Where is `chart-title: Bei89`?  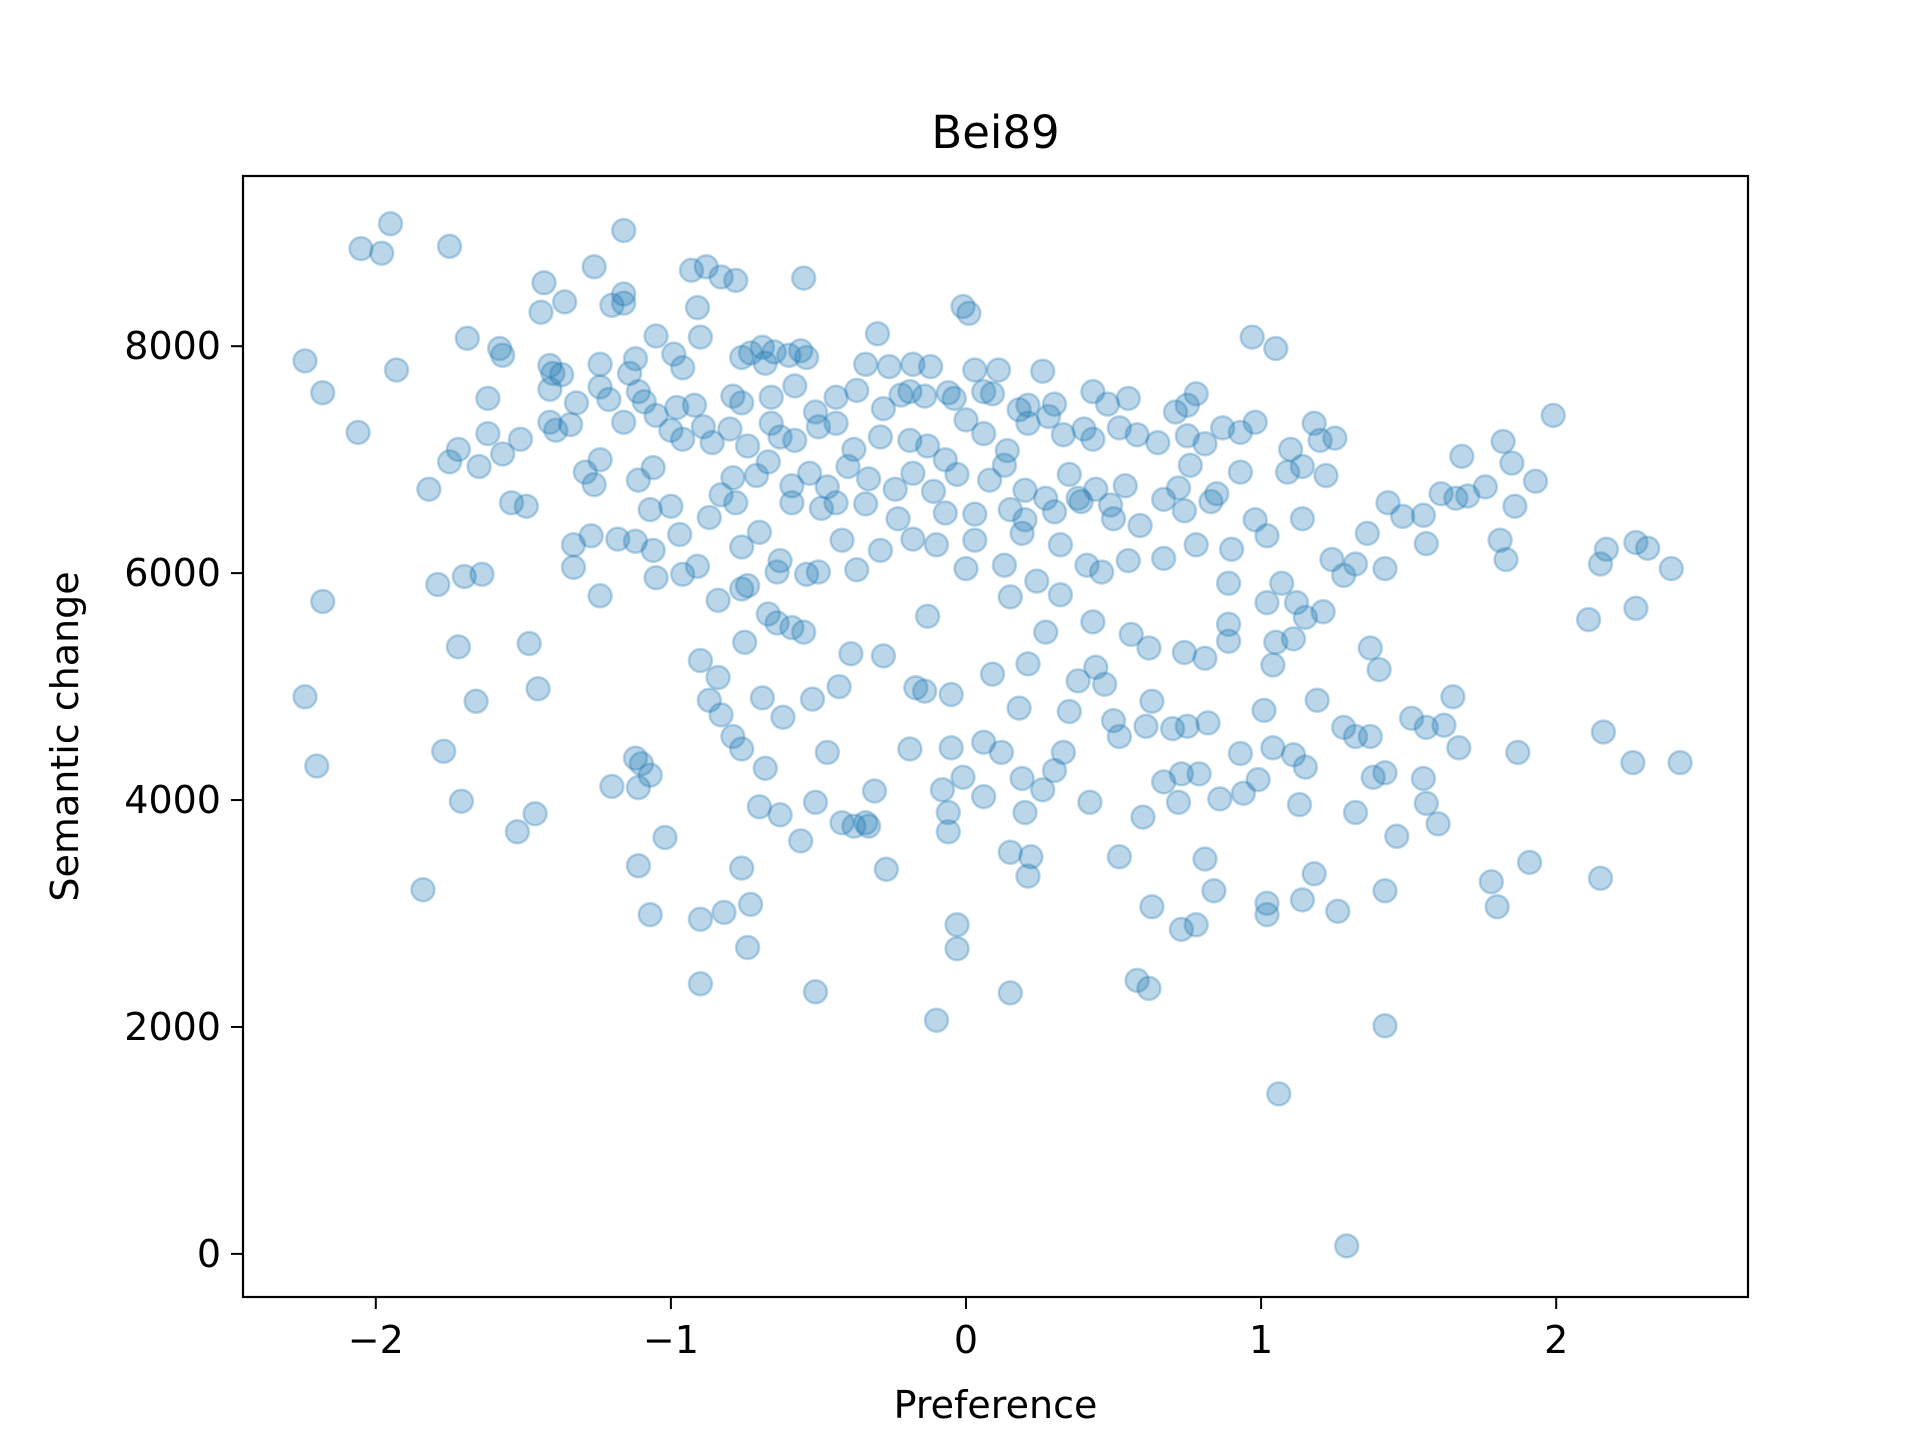
chart-title: Bei89 is located at coordinates (995, 132).